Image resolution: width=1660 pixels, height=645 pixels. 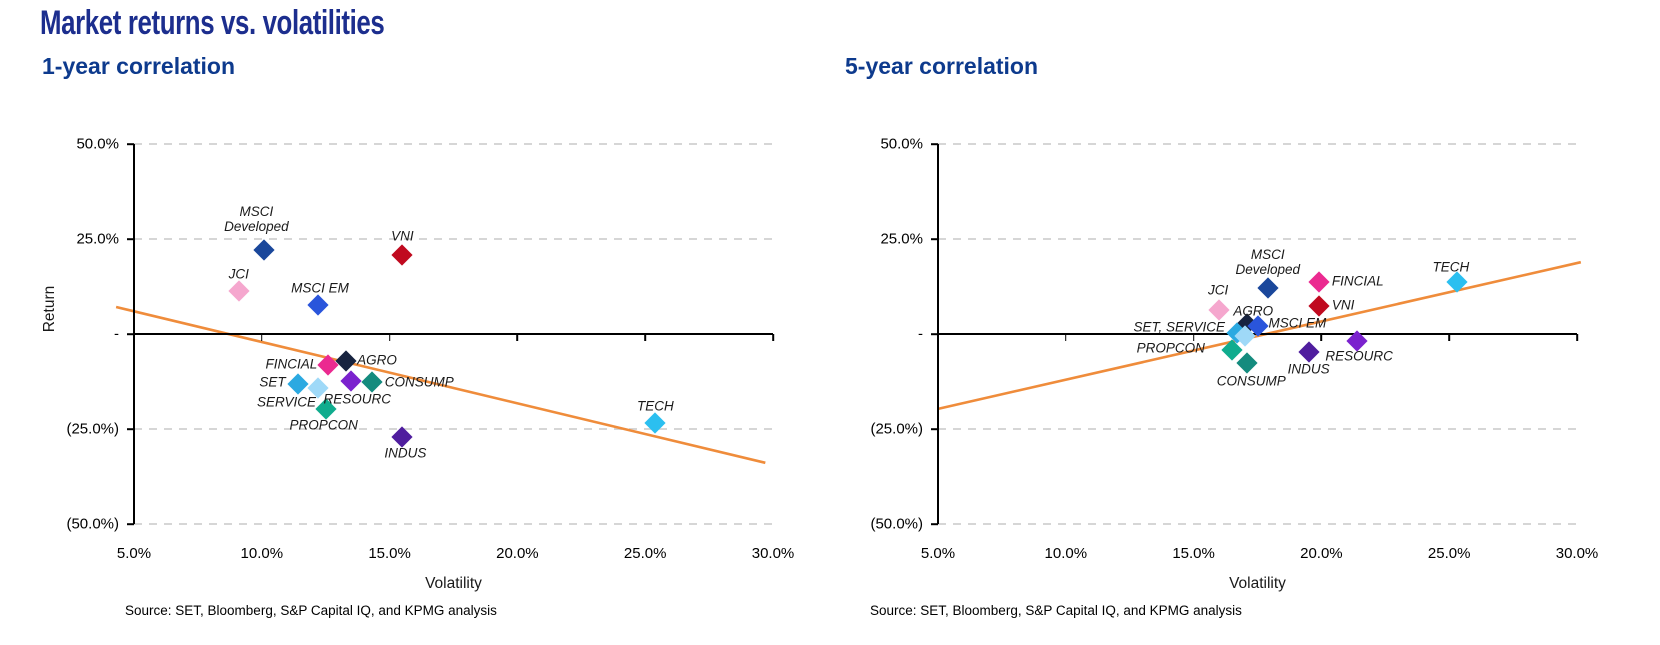 I want to click on point-label-set: SET, so click(x=272, y=382).